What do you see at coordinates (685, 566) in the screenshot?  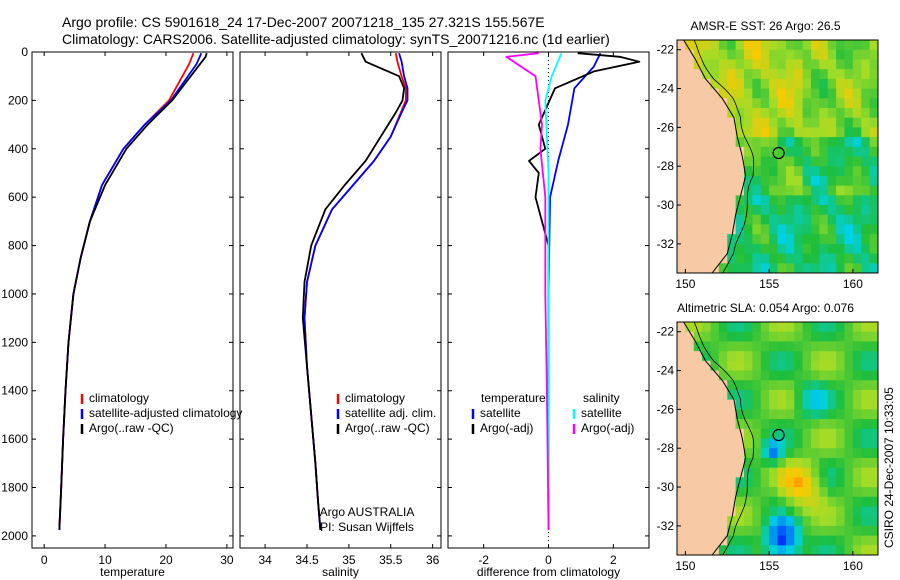 I see `sla-map-xtick-label: 150` at bounding box center [685, 566].